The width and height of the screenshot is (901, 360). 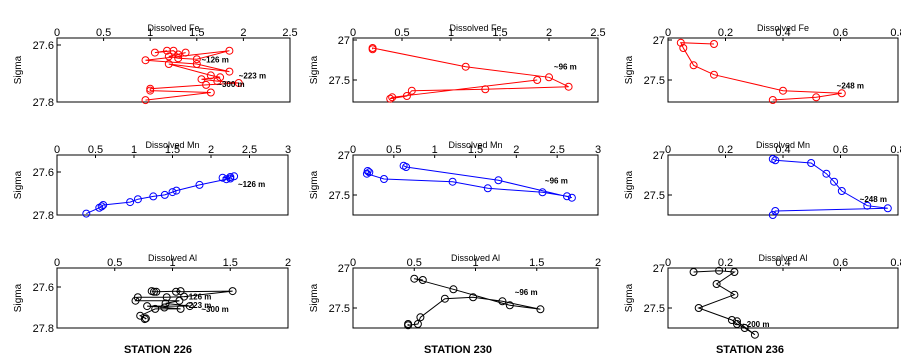 What do you see at coordinates (458, 350) in the screenshot?
I see `station-label-230: STATION 230` at bounding box center [458, 350].